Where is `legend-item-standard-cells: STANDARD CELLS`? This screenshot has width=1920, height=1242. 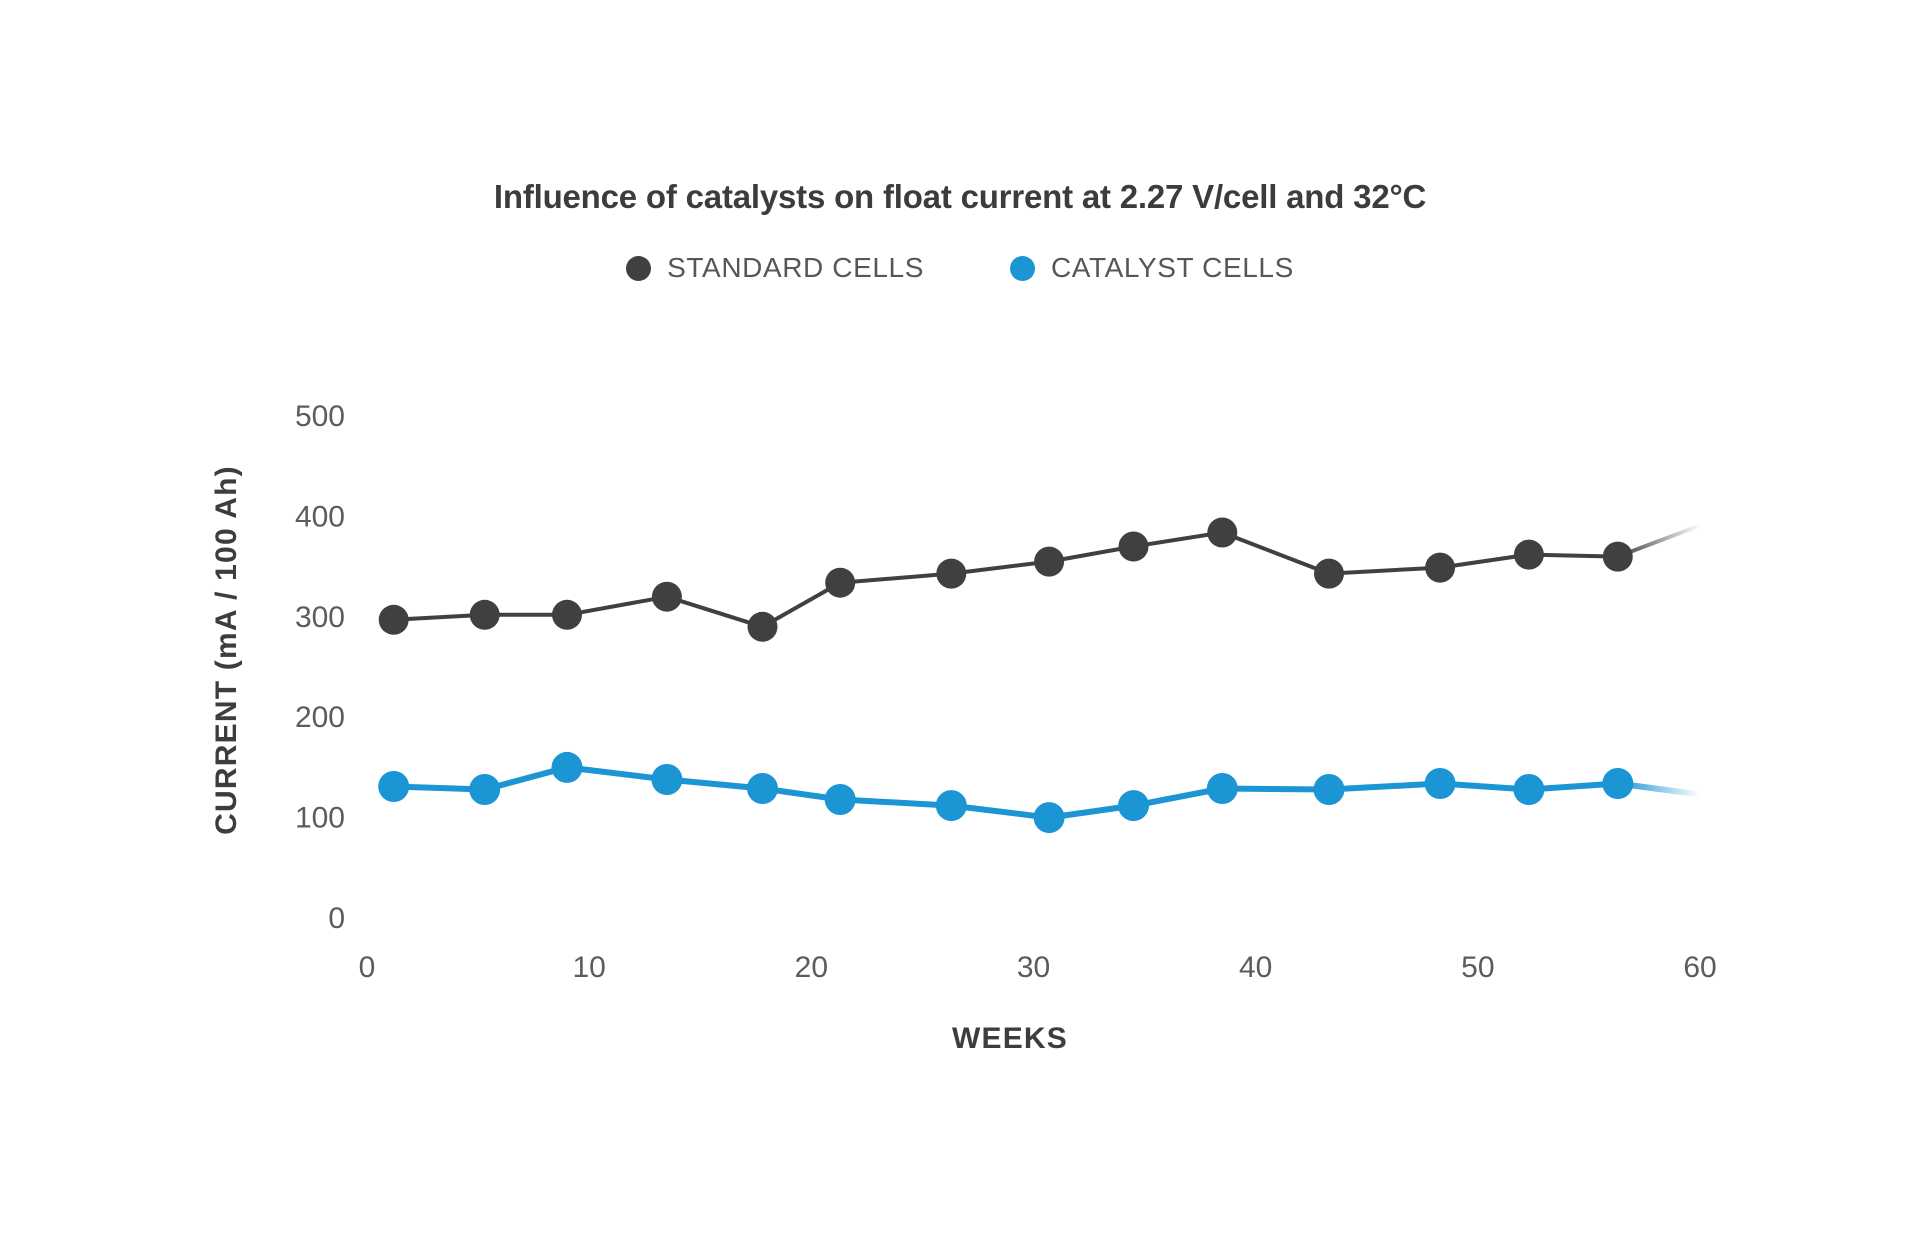
legend-item-standard-cells: STANDARD CELLS is located at coordinates (775, 268).